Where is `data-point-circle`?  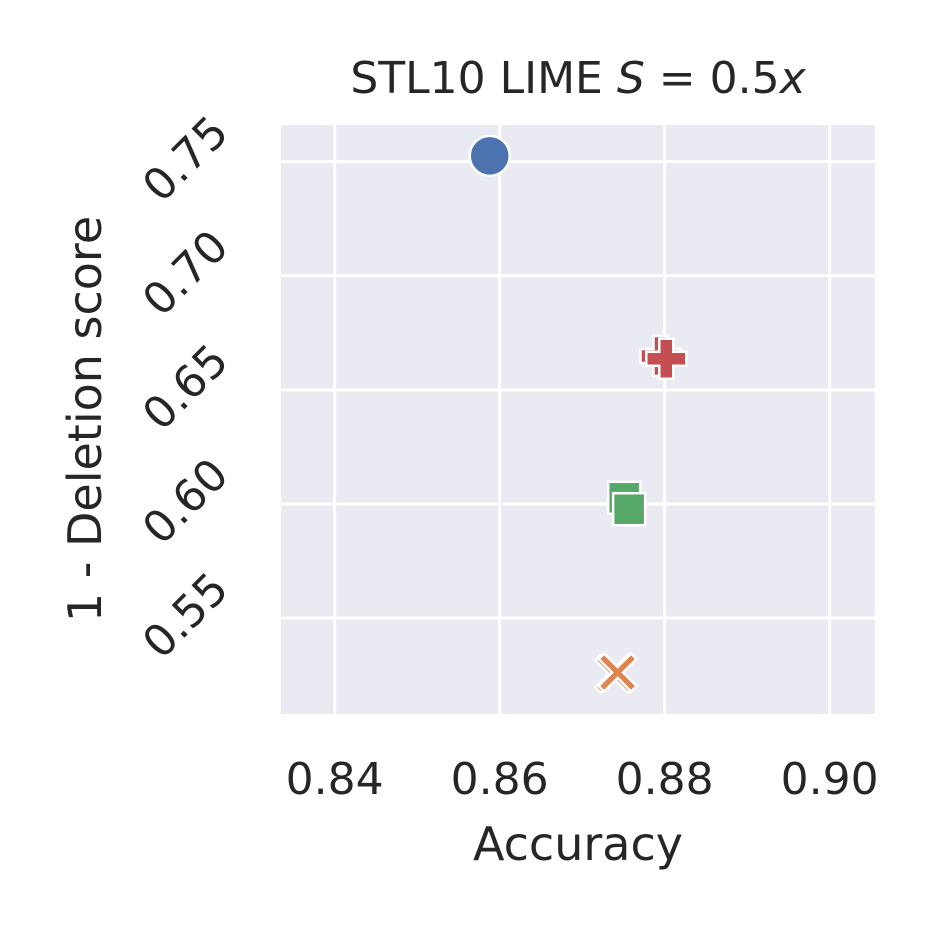 data-point-circle is located at coordinates (489, 156).